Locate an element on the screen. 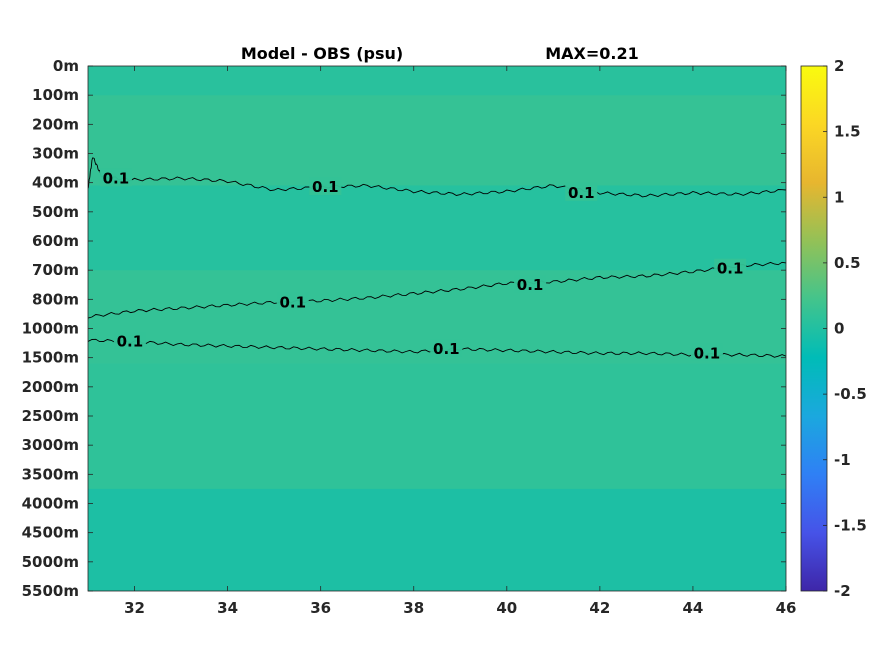 This screenshot has width=875, height=656. y-tick-label: 500m is located at coordinates (55, 212).